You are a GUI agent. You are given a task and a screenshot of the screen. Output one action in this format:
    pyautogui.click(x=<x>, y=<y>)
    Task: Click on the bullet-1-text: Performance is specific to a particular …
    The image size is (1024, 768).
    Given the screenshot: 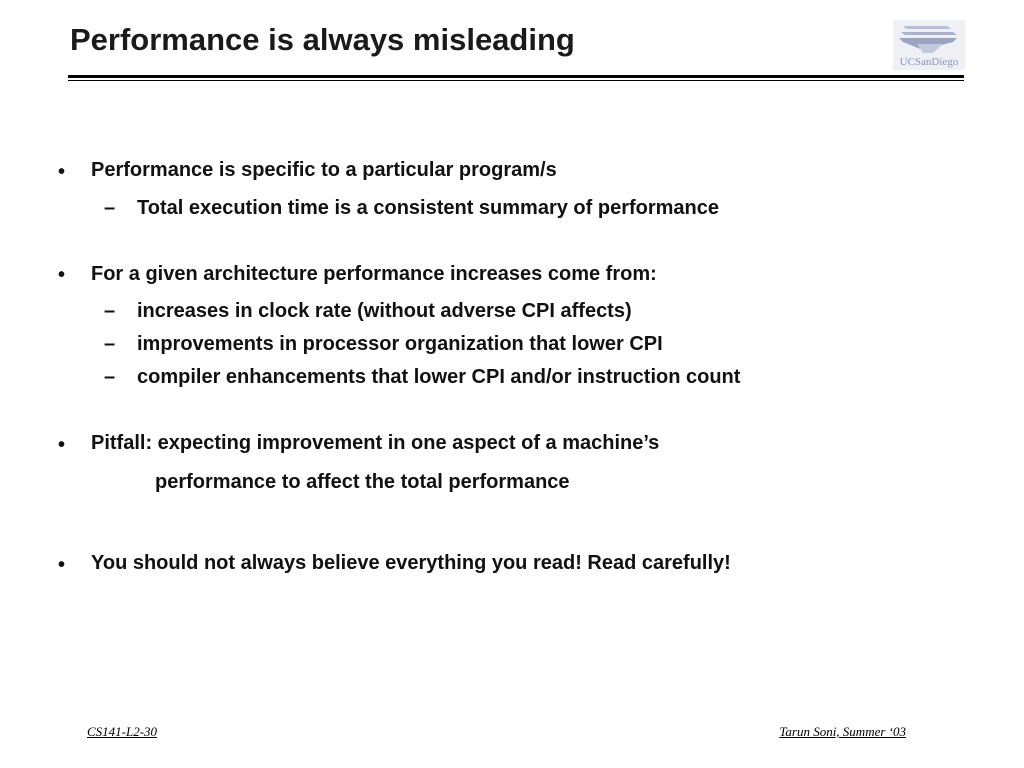 What is the action you would take?
    pyautogui.click(x=324, y=170)
    